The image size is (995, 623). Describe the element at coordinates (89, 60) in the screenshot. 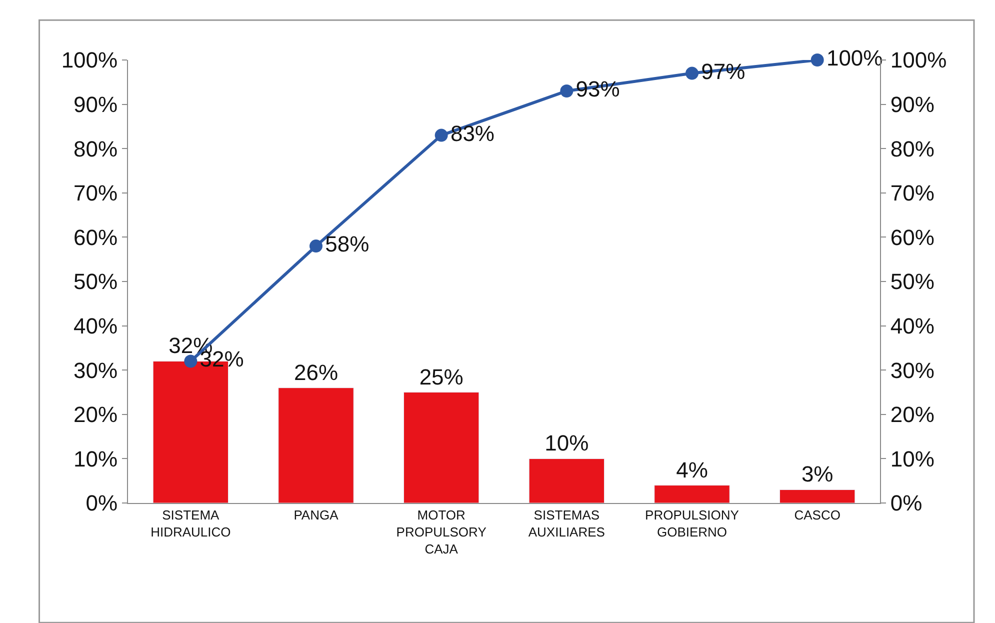

I see `y-tick-label: 100%` at that location.